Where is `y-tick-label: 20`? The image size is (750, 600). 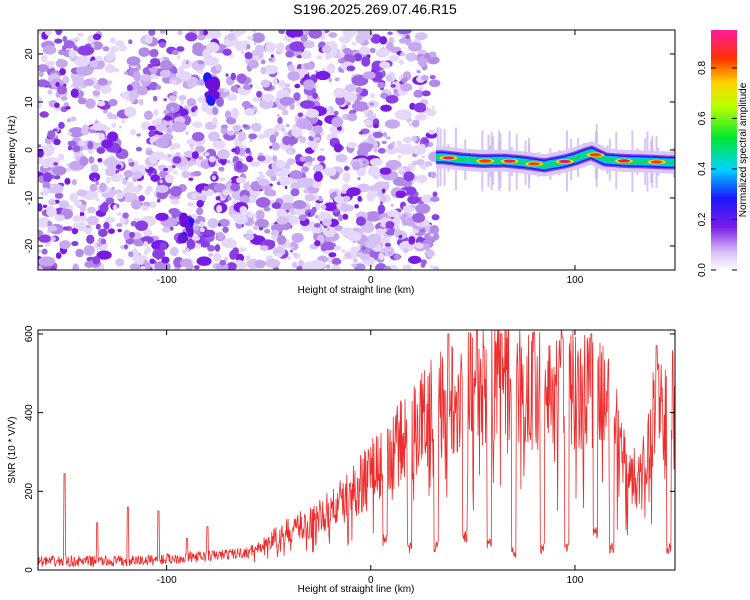
y-tick-label: 20 is located at coordinates (29, 54).